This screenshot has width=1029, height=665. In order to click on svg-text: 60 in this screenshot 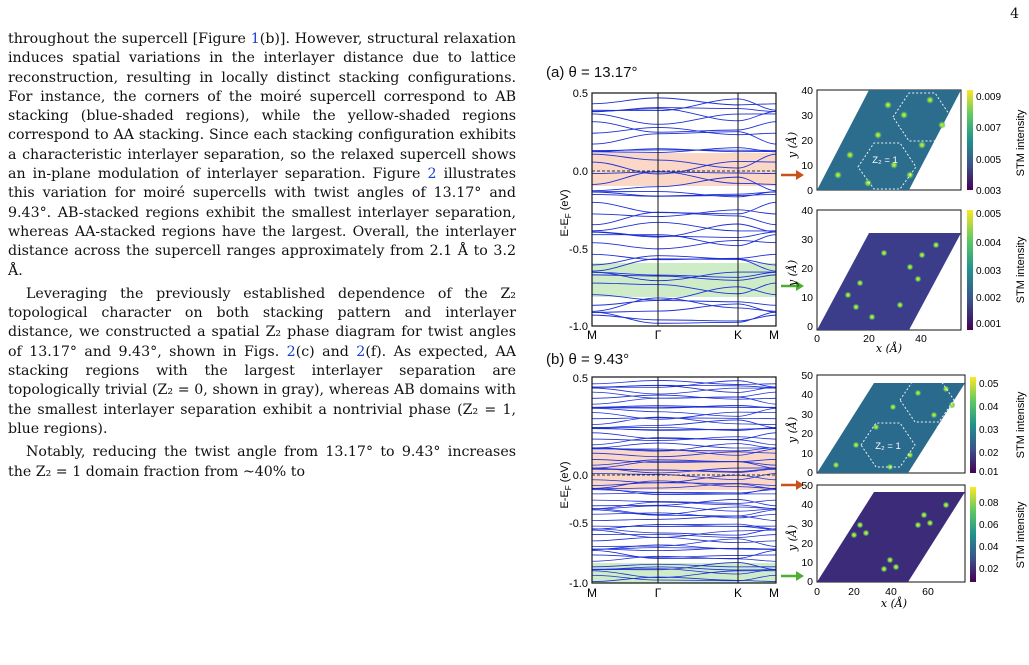, I will do `click(928, 592)`.